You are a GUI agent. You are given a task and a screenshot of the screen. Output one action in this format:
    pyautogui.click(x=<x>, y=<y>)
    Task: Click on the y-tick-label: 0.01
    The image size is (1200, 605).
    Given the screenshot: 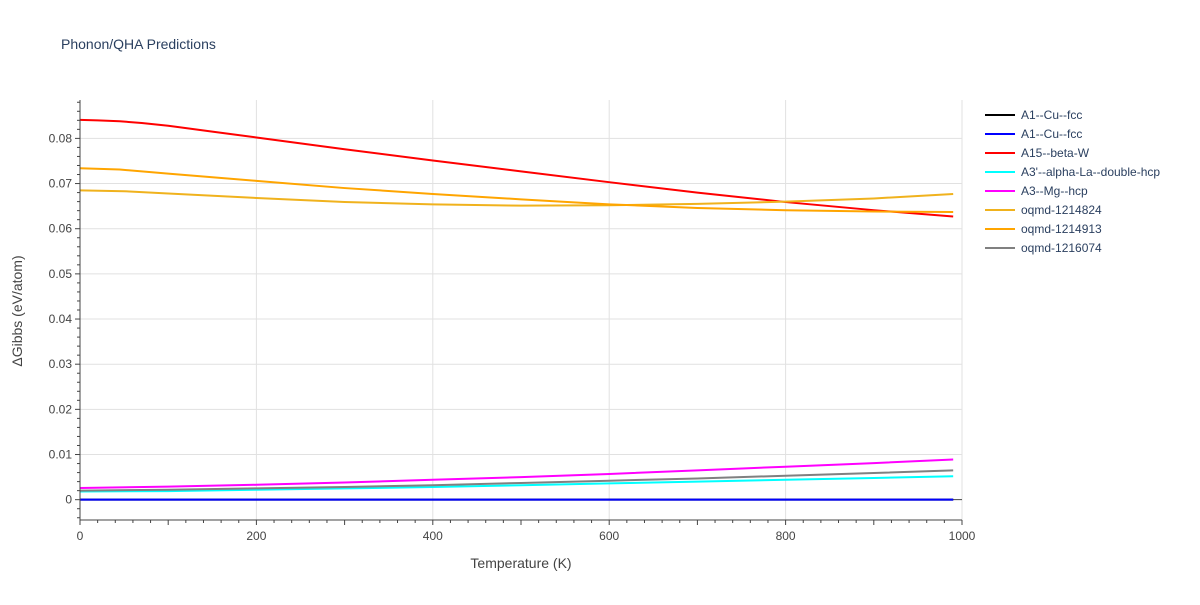 What is the action you would take?
    pyautogui.click(x=61, y=455)
    